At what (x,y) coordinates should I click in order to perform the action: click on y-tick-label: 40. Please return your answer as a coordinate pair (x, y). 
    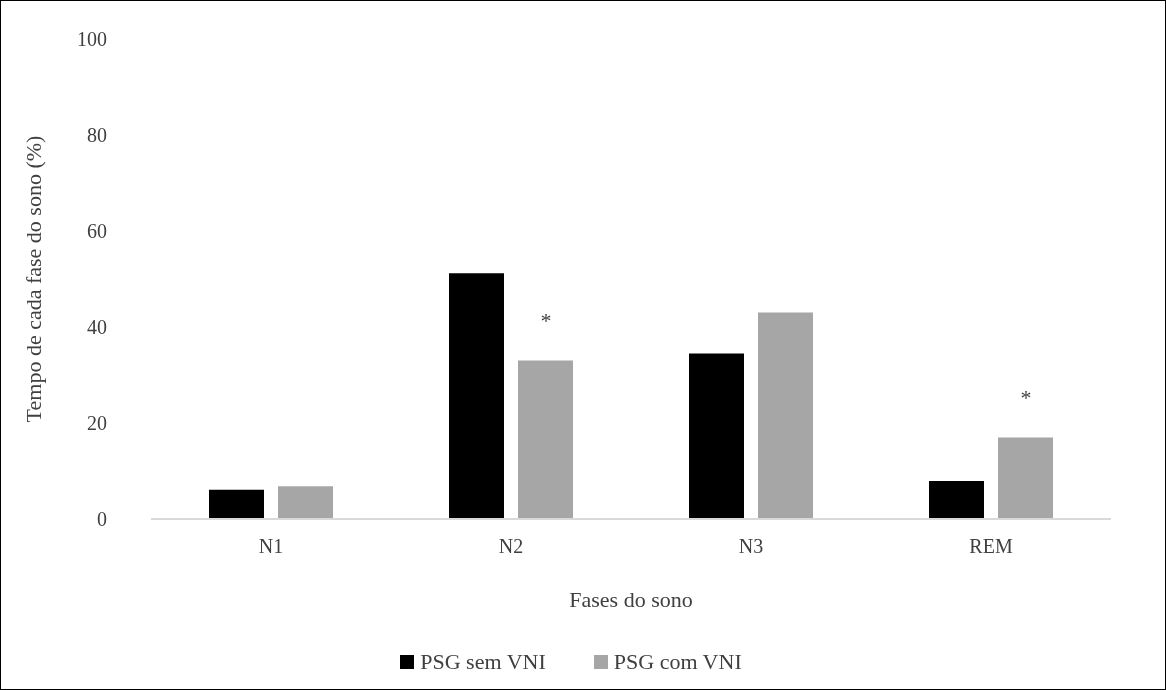
    Looking at the image, I should click on (97, 327).